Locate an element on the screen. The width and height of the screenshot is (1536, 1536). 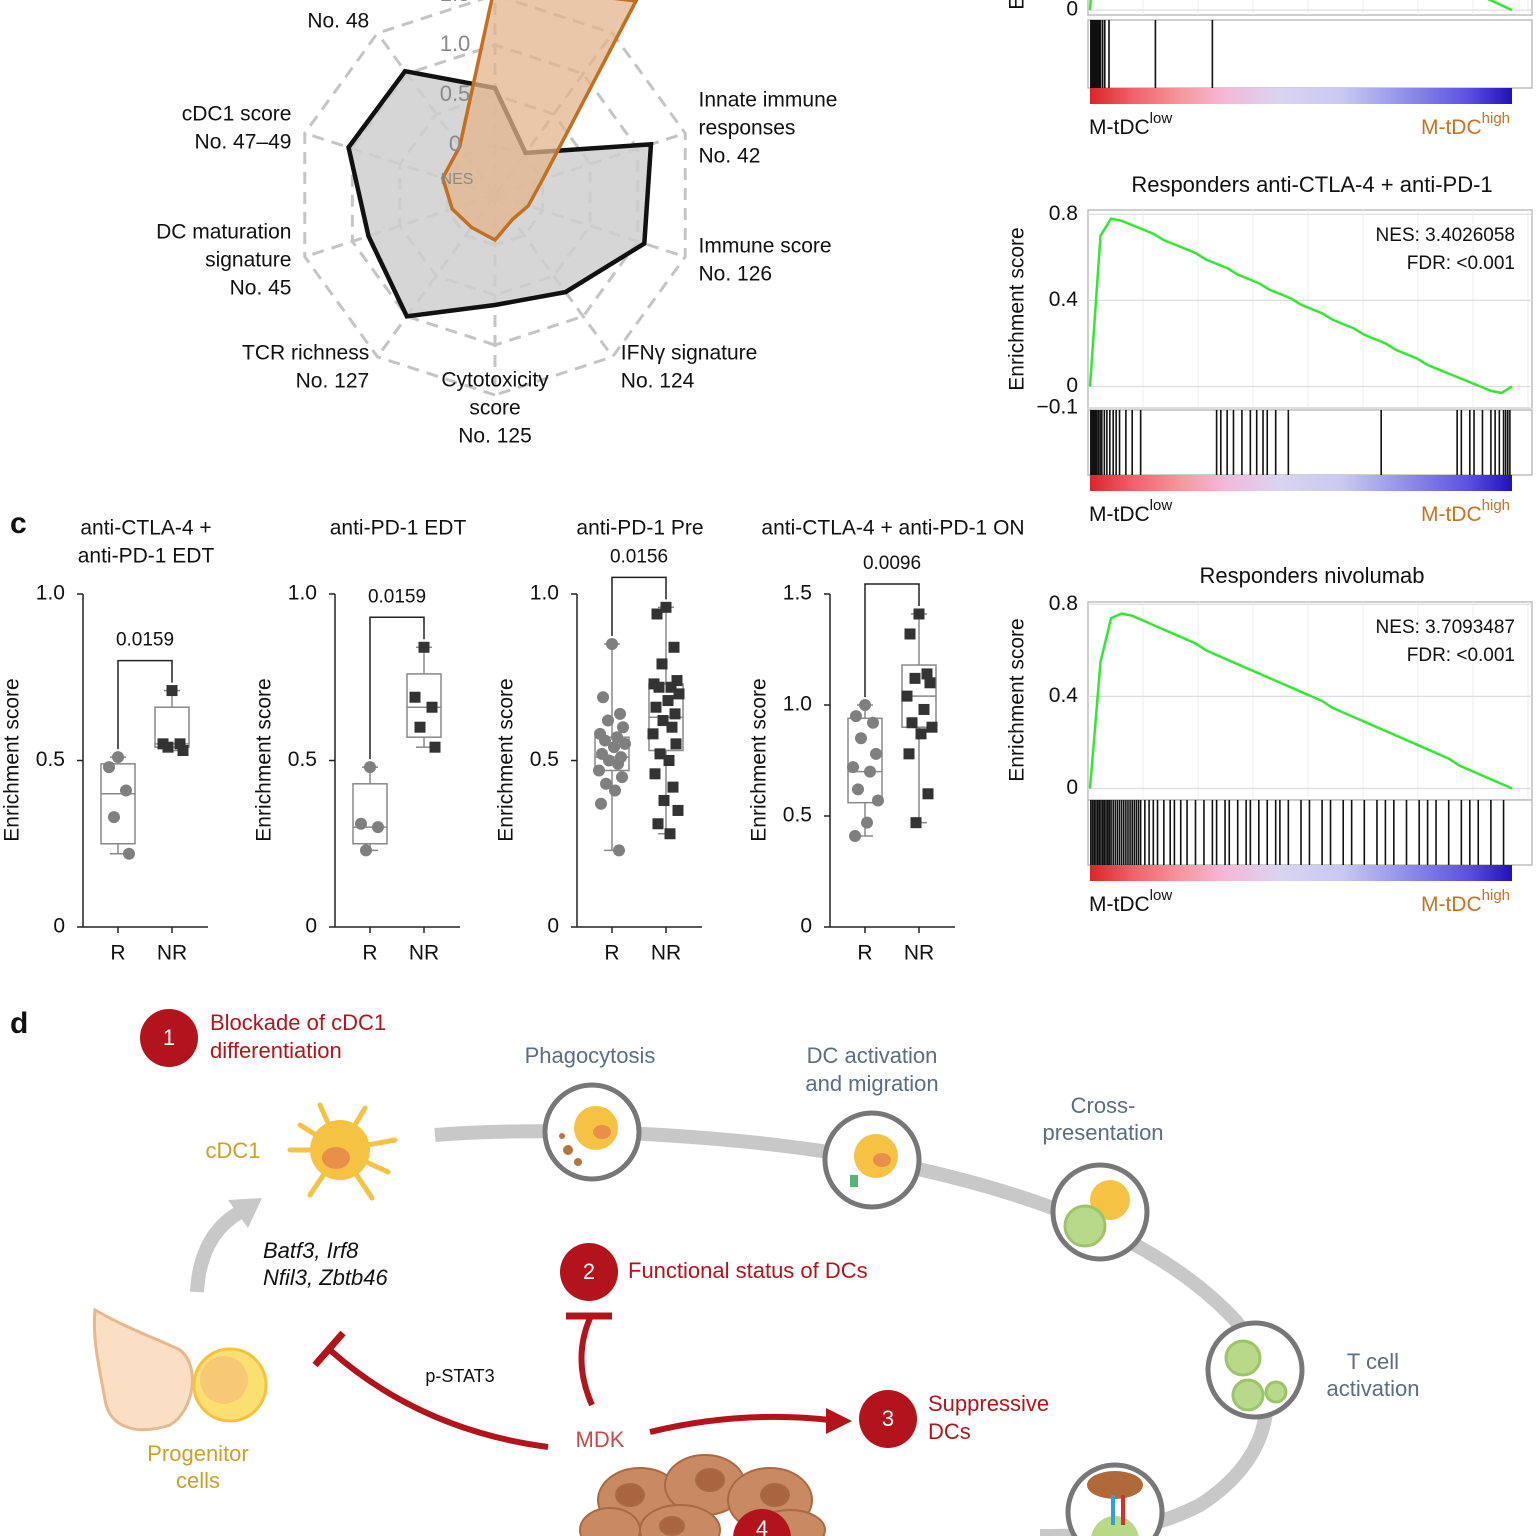
axis-label: TCR richness is located at coordinates (305, 353).